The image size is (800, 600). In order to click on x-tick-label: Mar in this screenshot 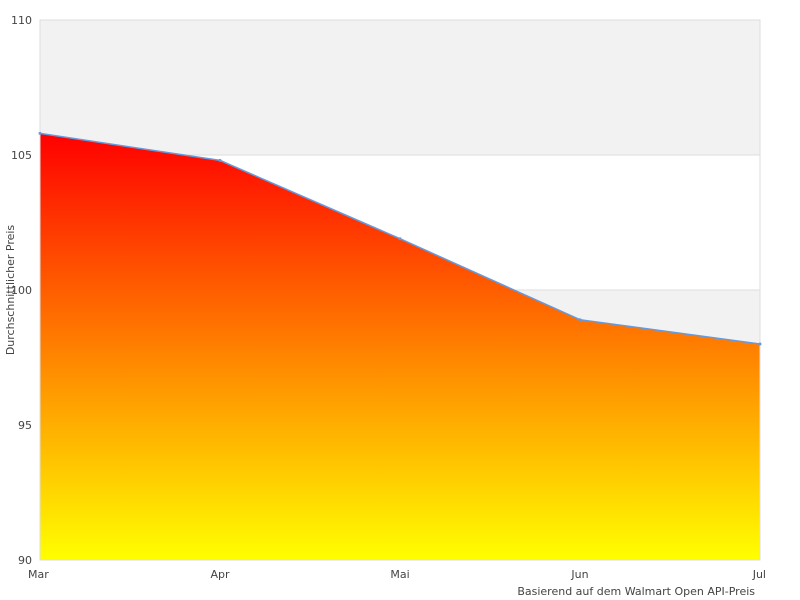, I will do `click(38, 574)`.